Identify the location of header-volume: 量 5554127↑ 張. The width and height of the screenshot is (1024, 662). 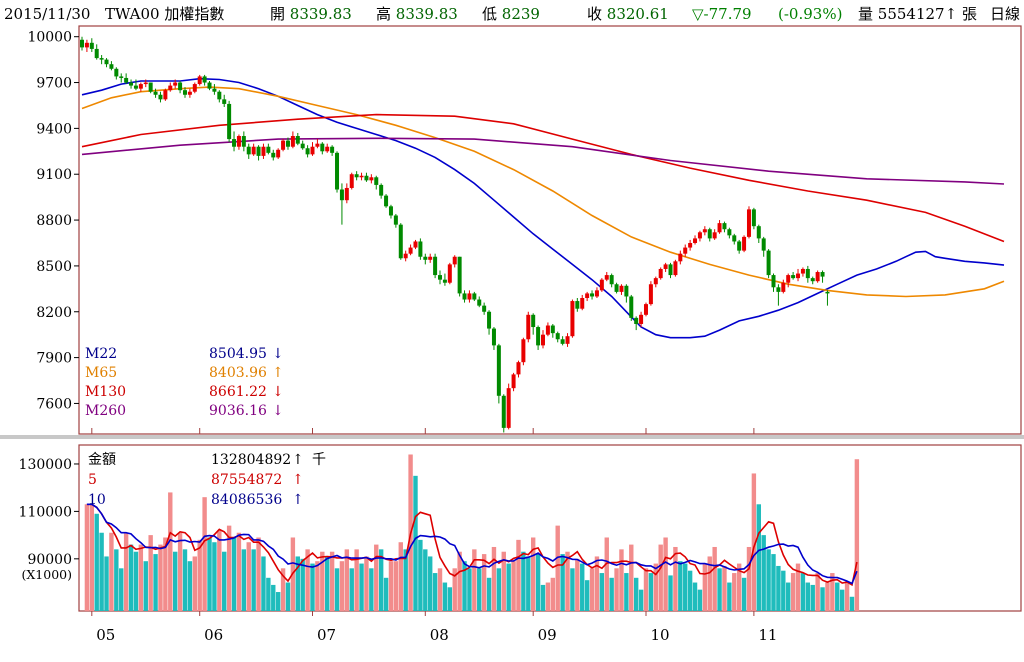
(917, 14).